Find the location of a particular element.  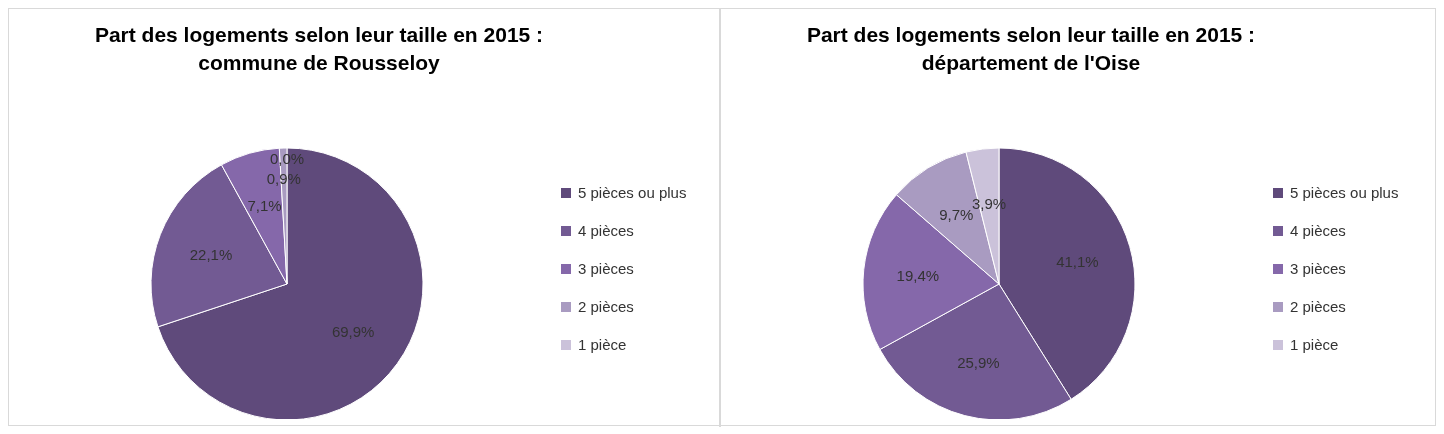

data-label: 9,7% is located at coordinates (956, 214).